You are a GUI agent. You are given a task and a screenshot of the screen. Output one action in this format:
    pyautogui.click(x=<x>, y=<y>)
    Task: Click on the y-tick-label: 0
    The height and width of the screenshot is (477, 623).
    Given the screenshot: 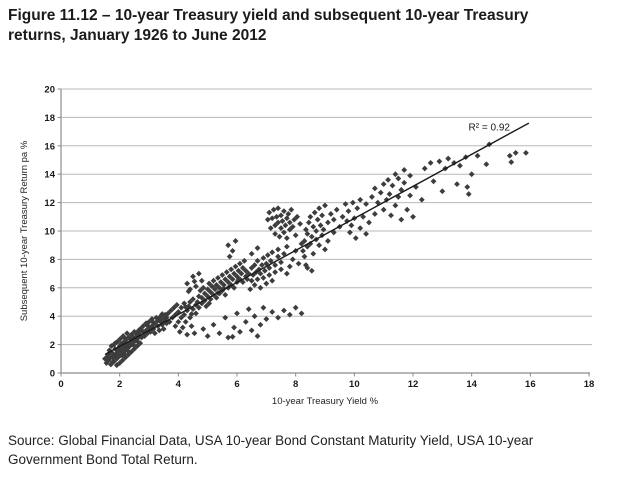 What is the action you would take?
    pyautogui.click(x=52, y=374)
    